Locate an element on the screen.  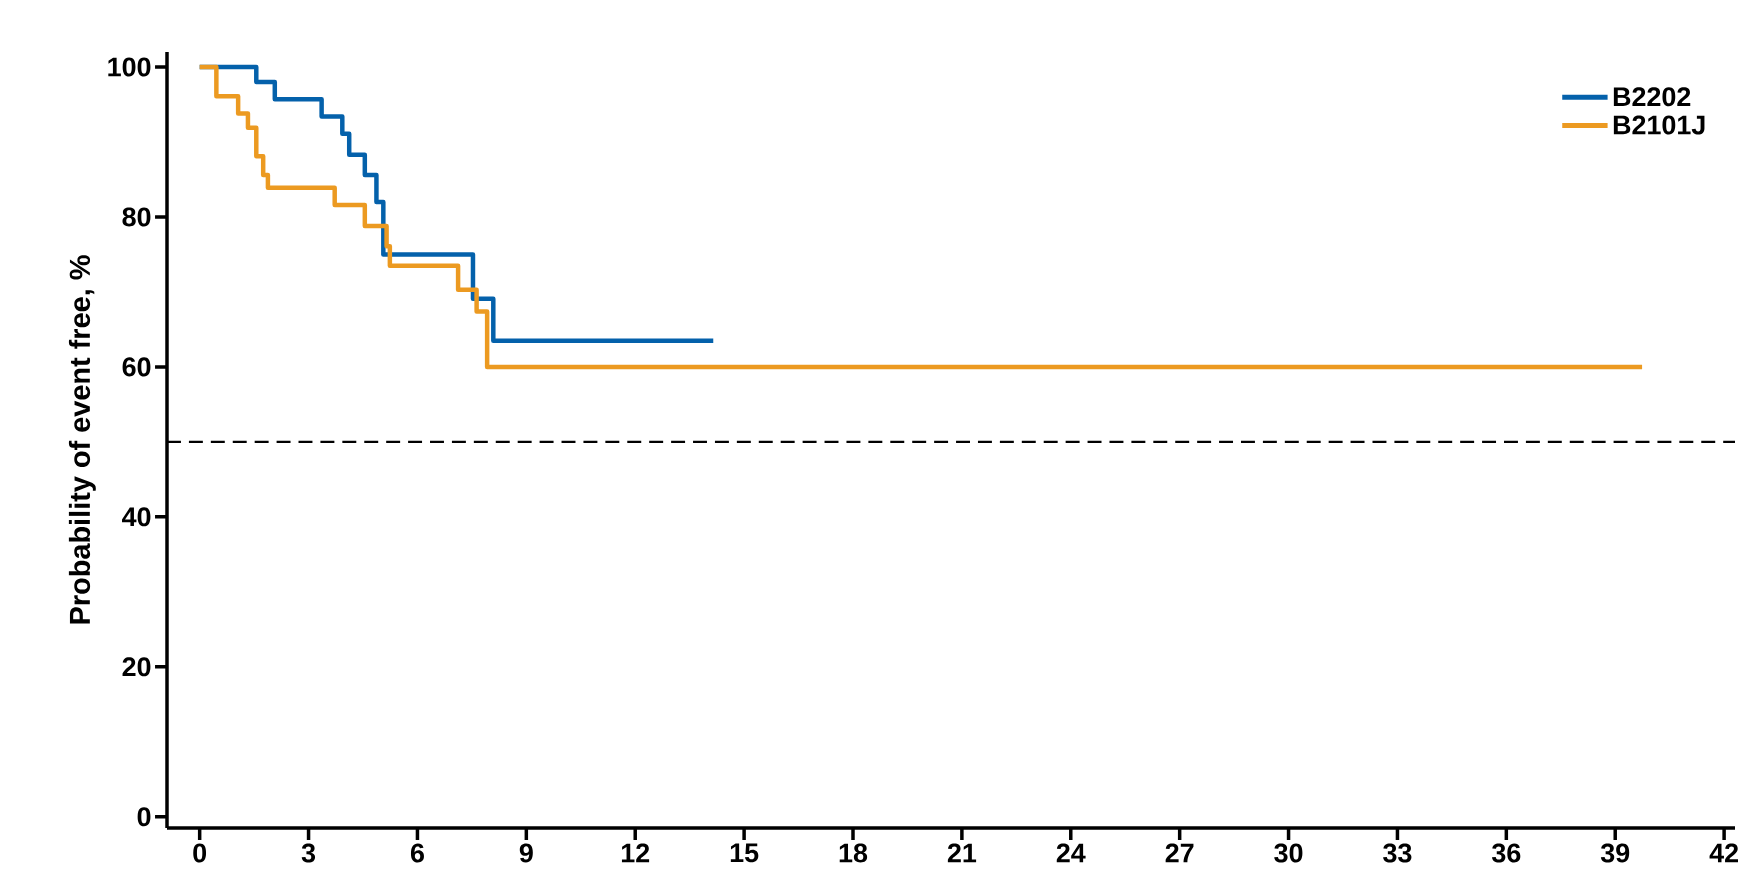
y-tick-label: 0 is located at coordinates (144, 817).